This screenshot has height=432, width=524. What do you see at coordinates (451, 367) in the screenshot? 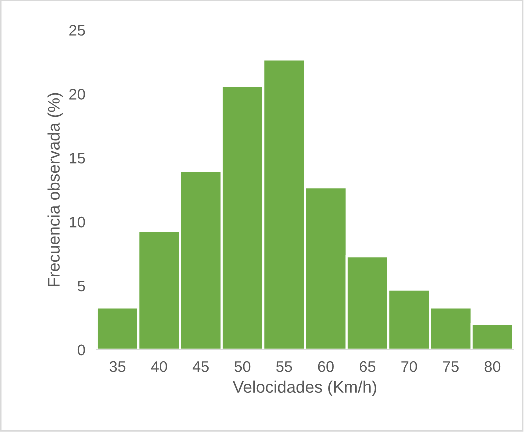
I see `x-tick-label: 75` at bounding box center [451, 367].